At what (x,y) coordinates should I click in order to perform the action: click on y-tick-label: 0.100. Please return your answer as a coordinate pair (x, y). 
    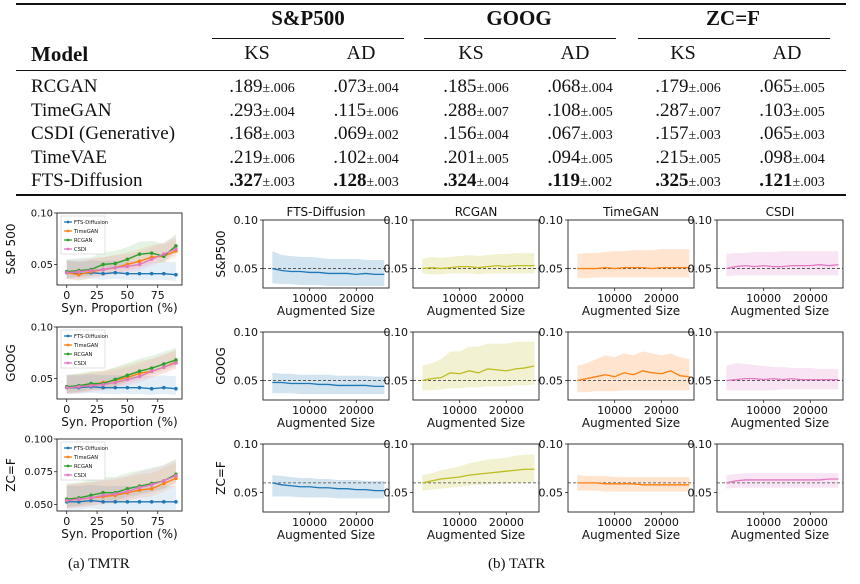
    Looking at the image, I should click on (38, 440).